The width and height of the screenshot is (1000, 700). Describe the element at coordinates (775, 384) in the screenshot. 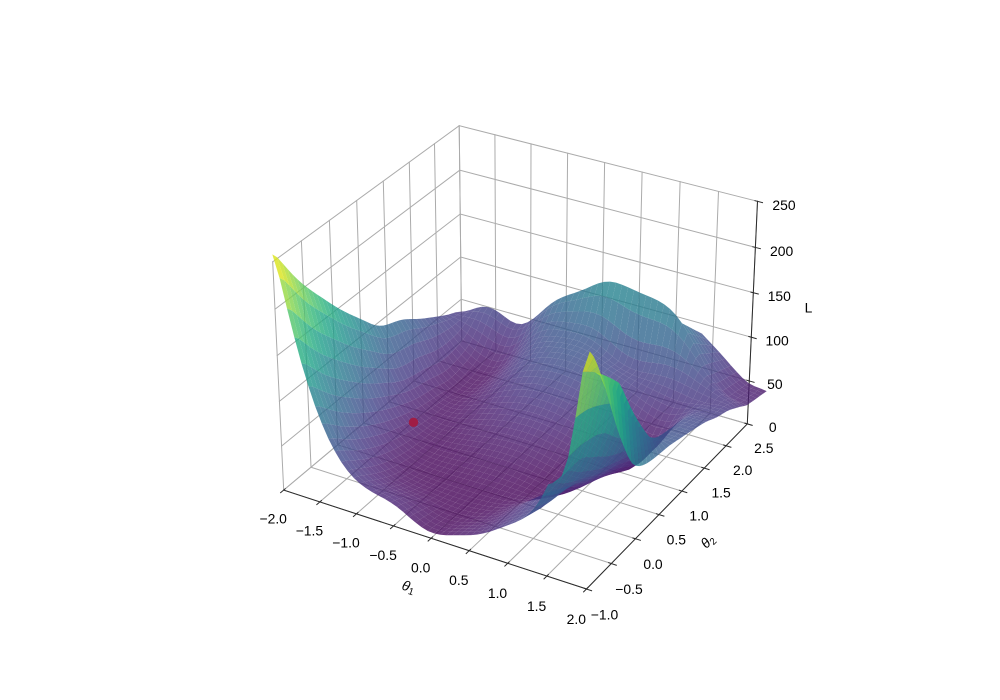

I see `svg-text: 50` at that location.